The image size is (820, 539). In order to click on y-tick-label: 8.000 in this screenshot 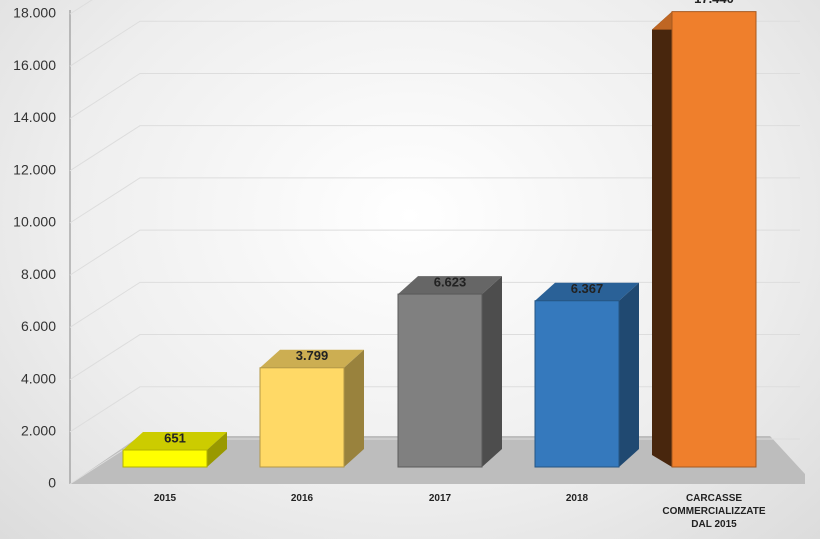, I will do `click(38, 274)`.